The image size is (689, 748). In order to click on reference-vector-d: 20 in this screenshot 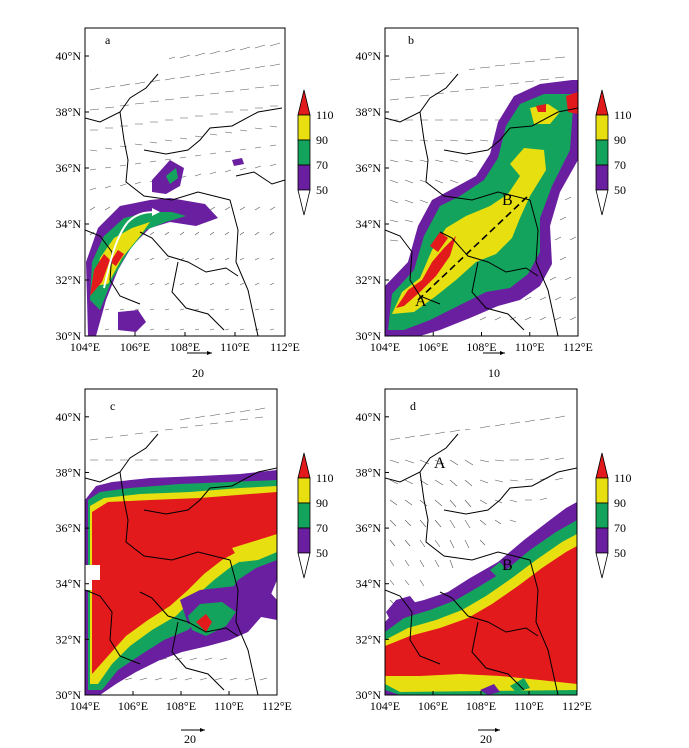, I will do `click(489, 737)`.